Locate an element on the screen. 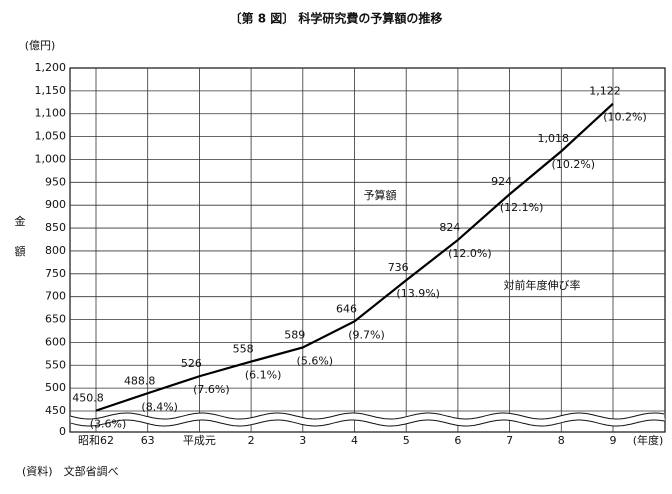 The height and width of the screenshot is (494, 672). x-tick-label: 4 is located at coordinates (354, 440).